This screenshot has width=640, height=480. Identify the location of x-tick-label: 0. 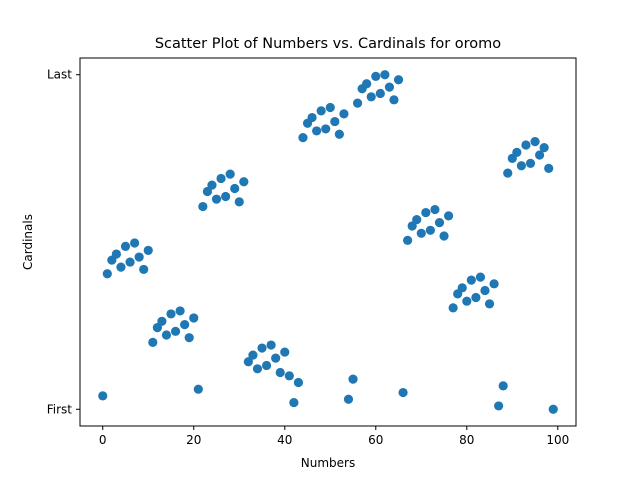
(103, 440).